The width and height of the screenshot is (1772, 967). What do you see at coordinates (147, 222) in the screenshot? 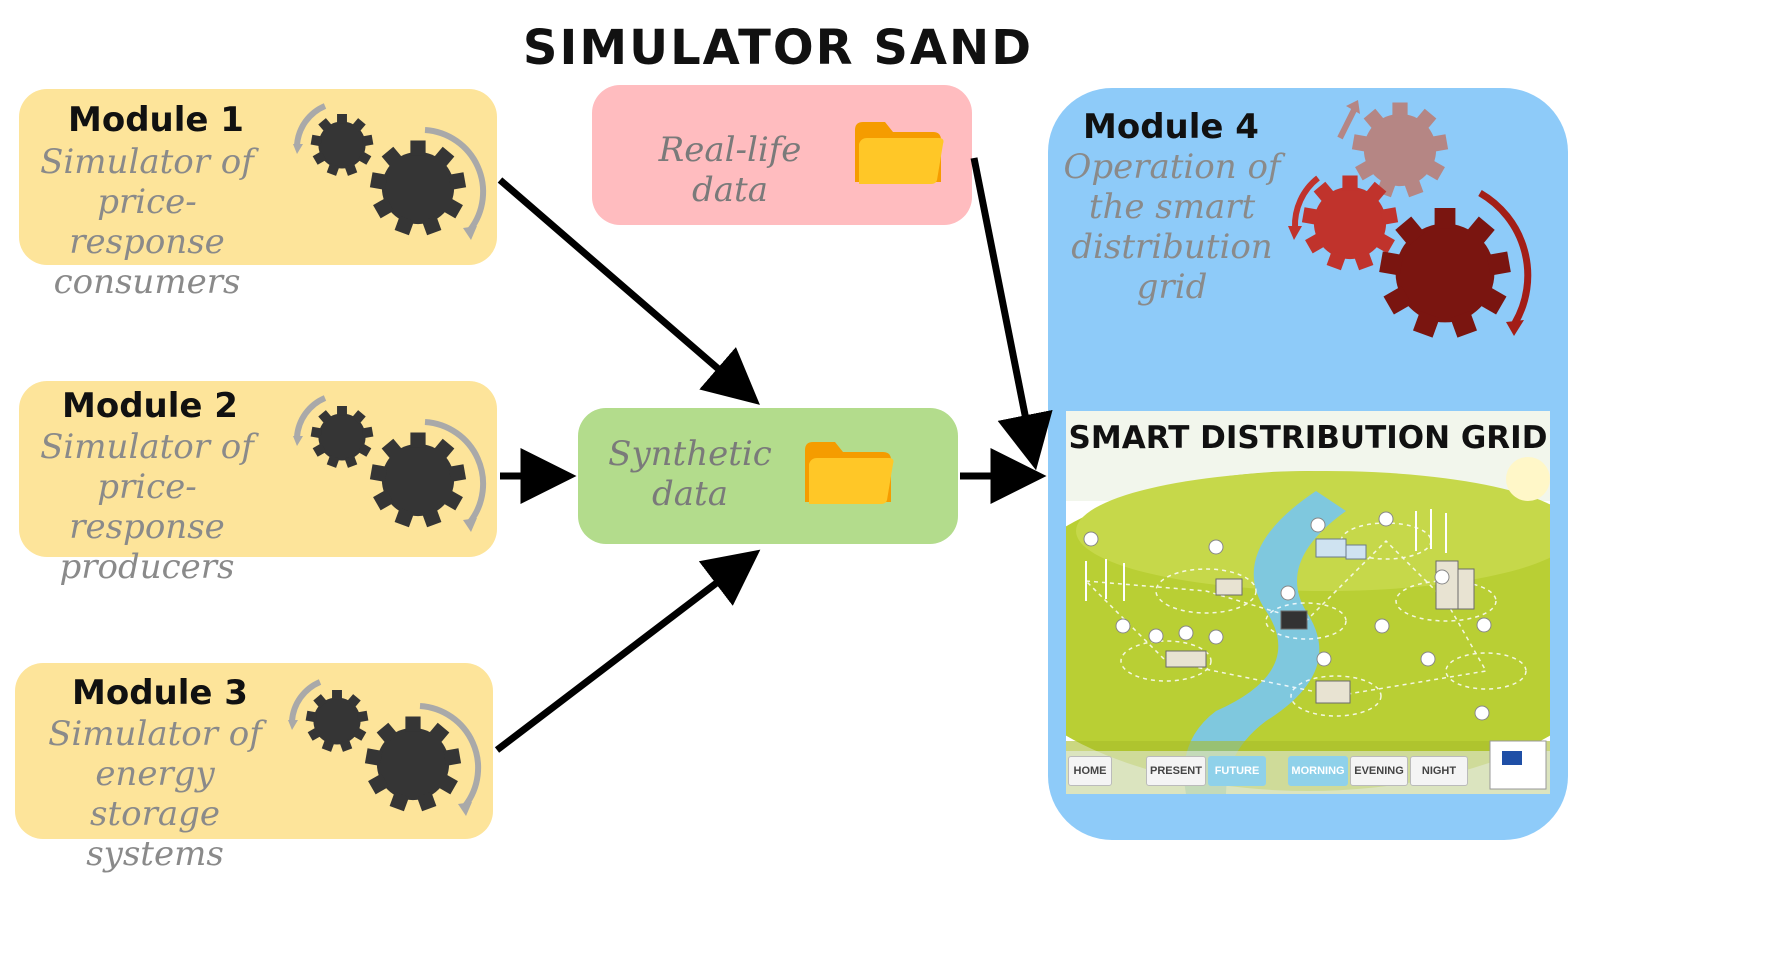
I see `module-1-description: Simulator of price-response consumers` at bounding box center [147, 222].